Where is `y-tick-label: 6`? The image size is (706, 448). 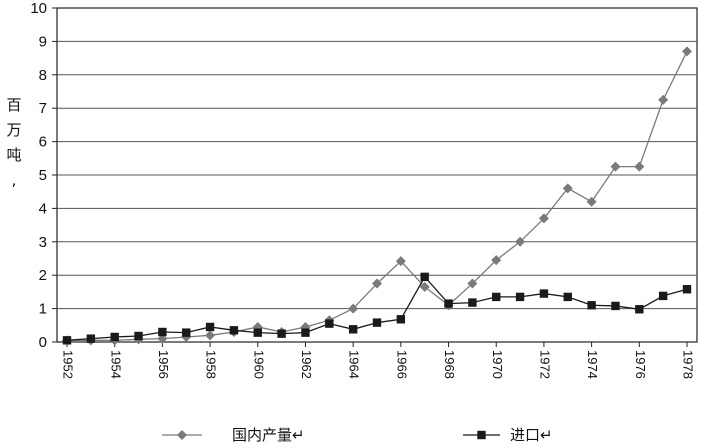 y-tick-label: 6 is located at coordinates (43, 142).